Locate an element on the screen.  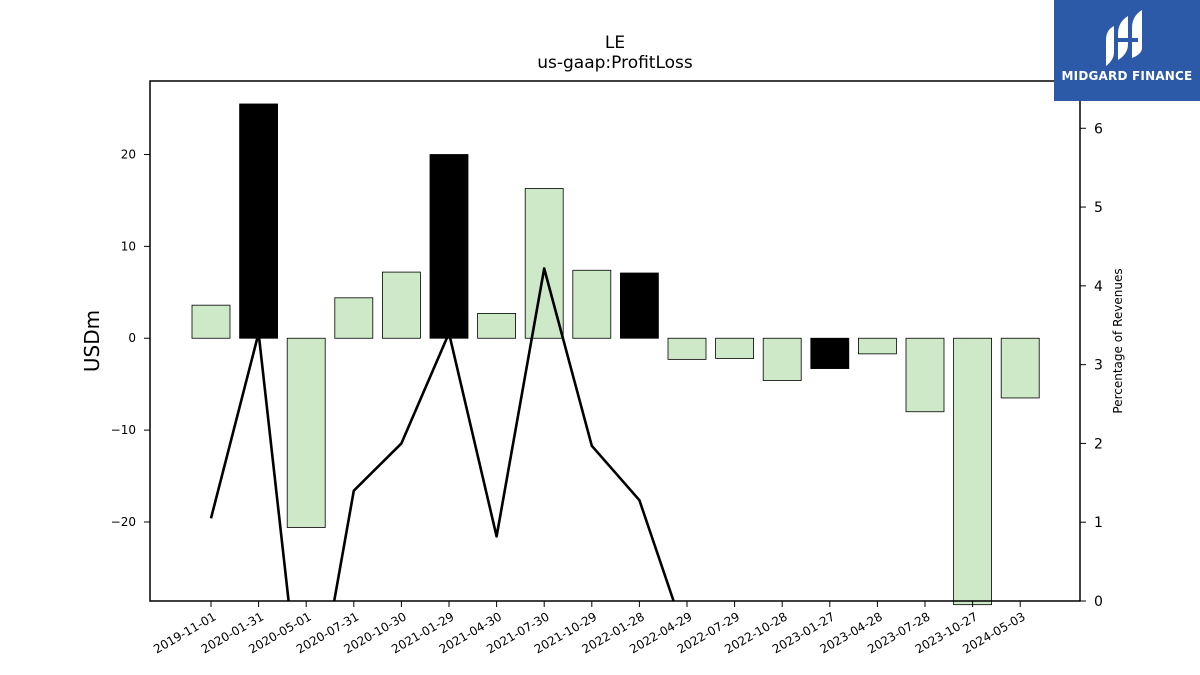
chart-subtitle: us-gaap:ProfitLoss is located at coordinates (615, 63).